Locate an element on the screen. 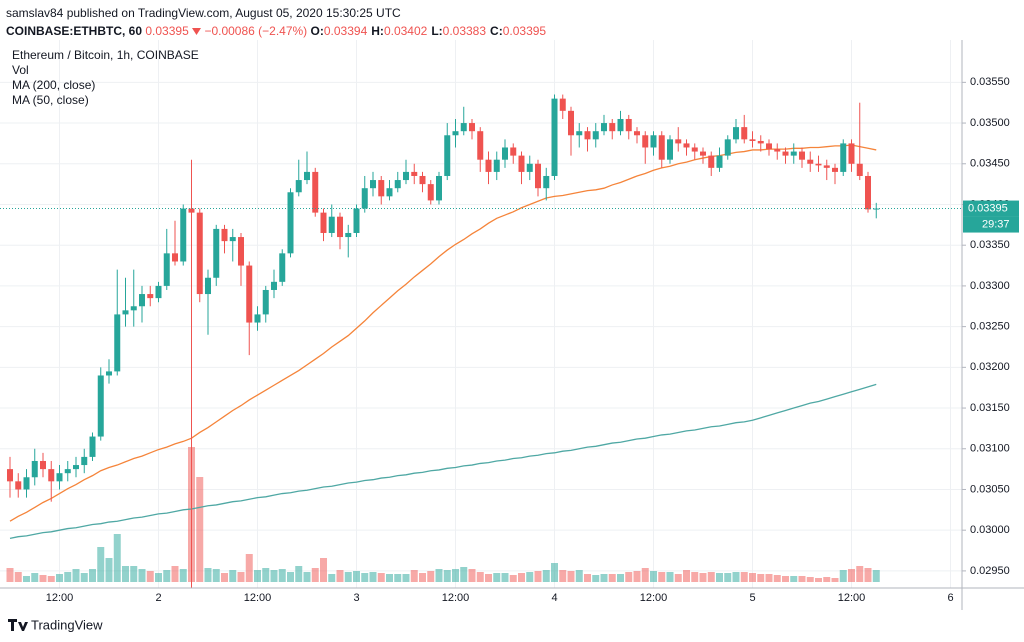  logo is located at coordinates (18, 625).